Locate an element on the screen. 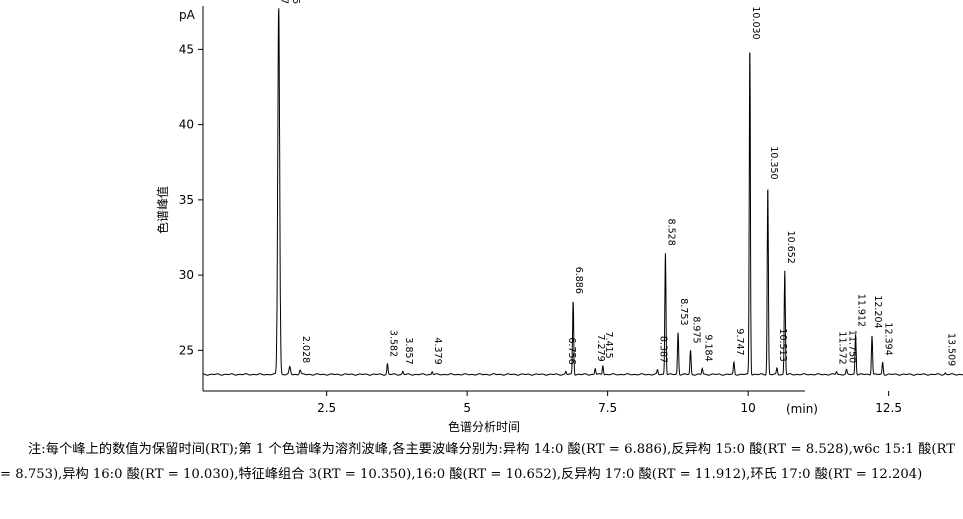  x-unit-label: (min) is located at coordinates (802, 409).